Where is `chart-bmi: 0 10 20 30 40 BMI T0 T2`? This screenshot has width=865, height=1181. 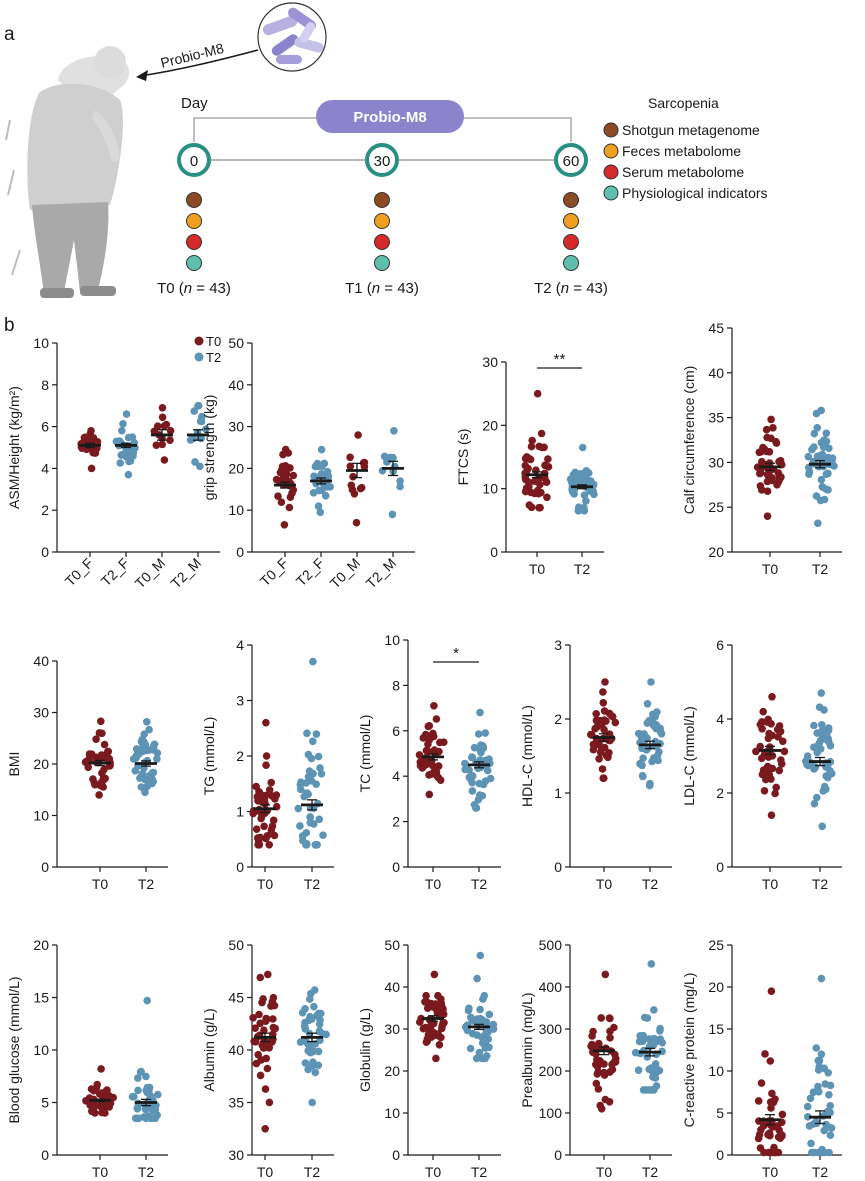 chart-bmi: 0 10 20 30 40 BMI T0 T2 is located at coordinates (87, 772).